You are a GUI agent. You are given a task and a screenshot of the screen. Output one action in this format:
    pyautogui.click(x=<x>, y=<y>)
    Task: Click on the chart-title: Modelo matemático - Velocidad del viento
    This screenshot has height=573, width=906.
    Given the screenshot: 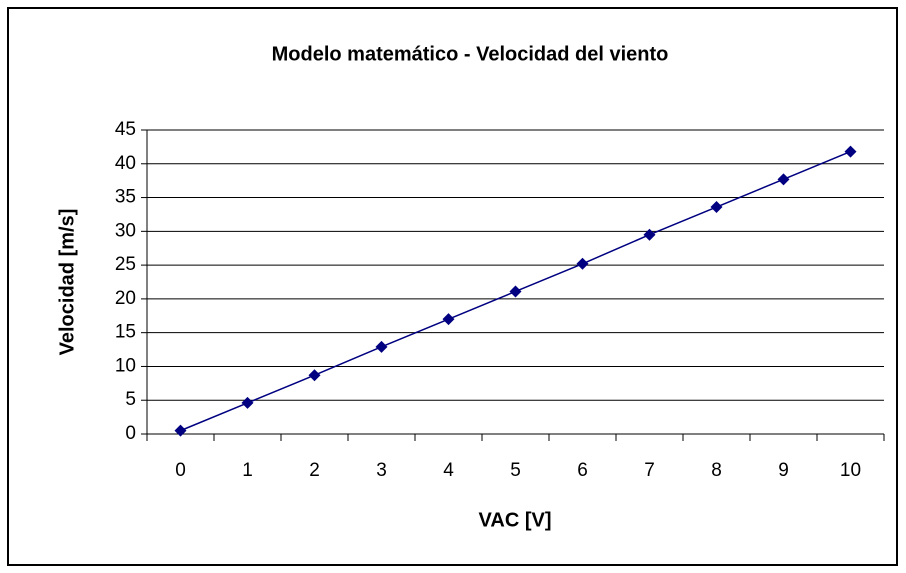 What is the action you would take?
    pyautogui.click(x=470, y=54)
    